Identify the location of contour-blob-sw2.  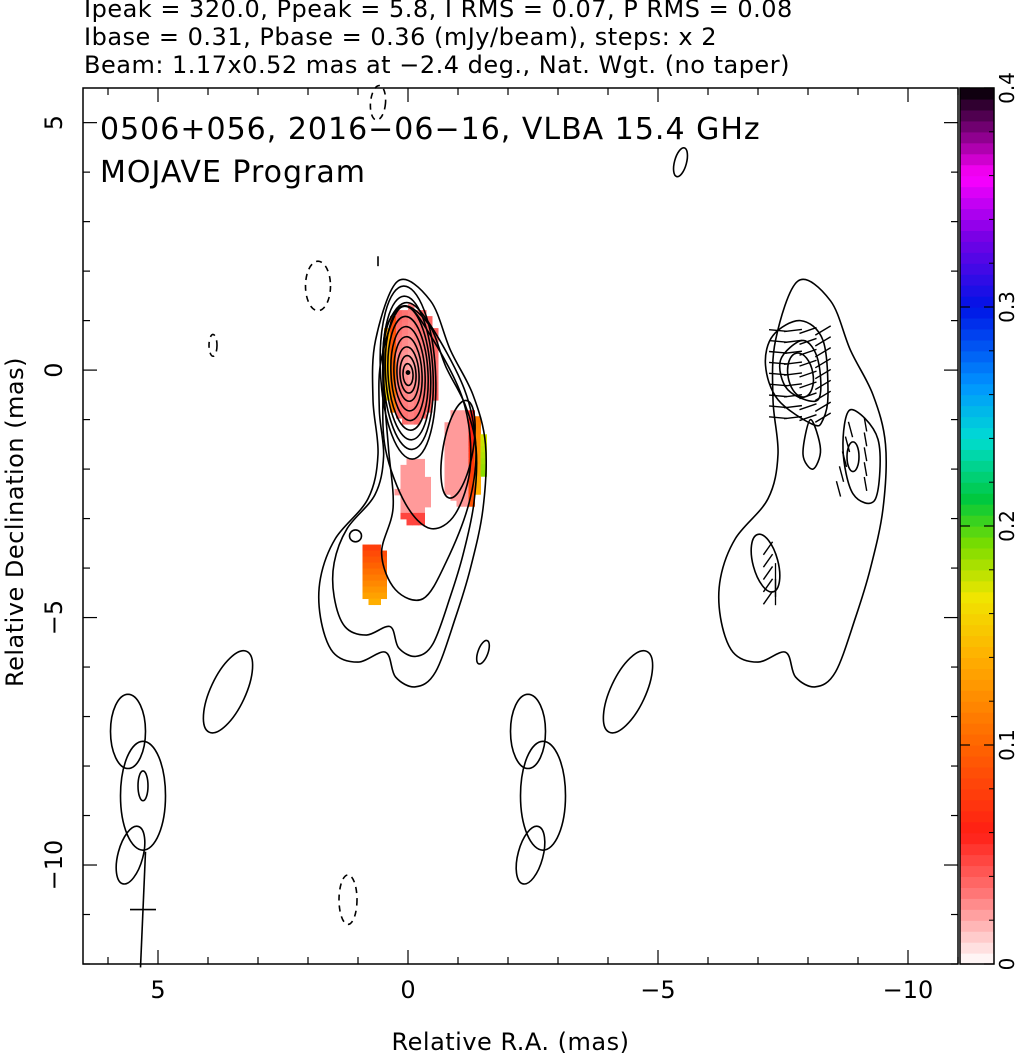
(143, 795).